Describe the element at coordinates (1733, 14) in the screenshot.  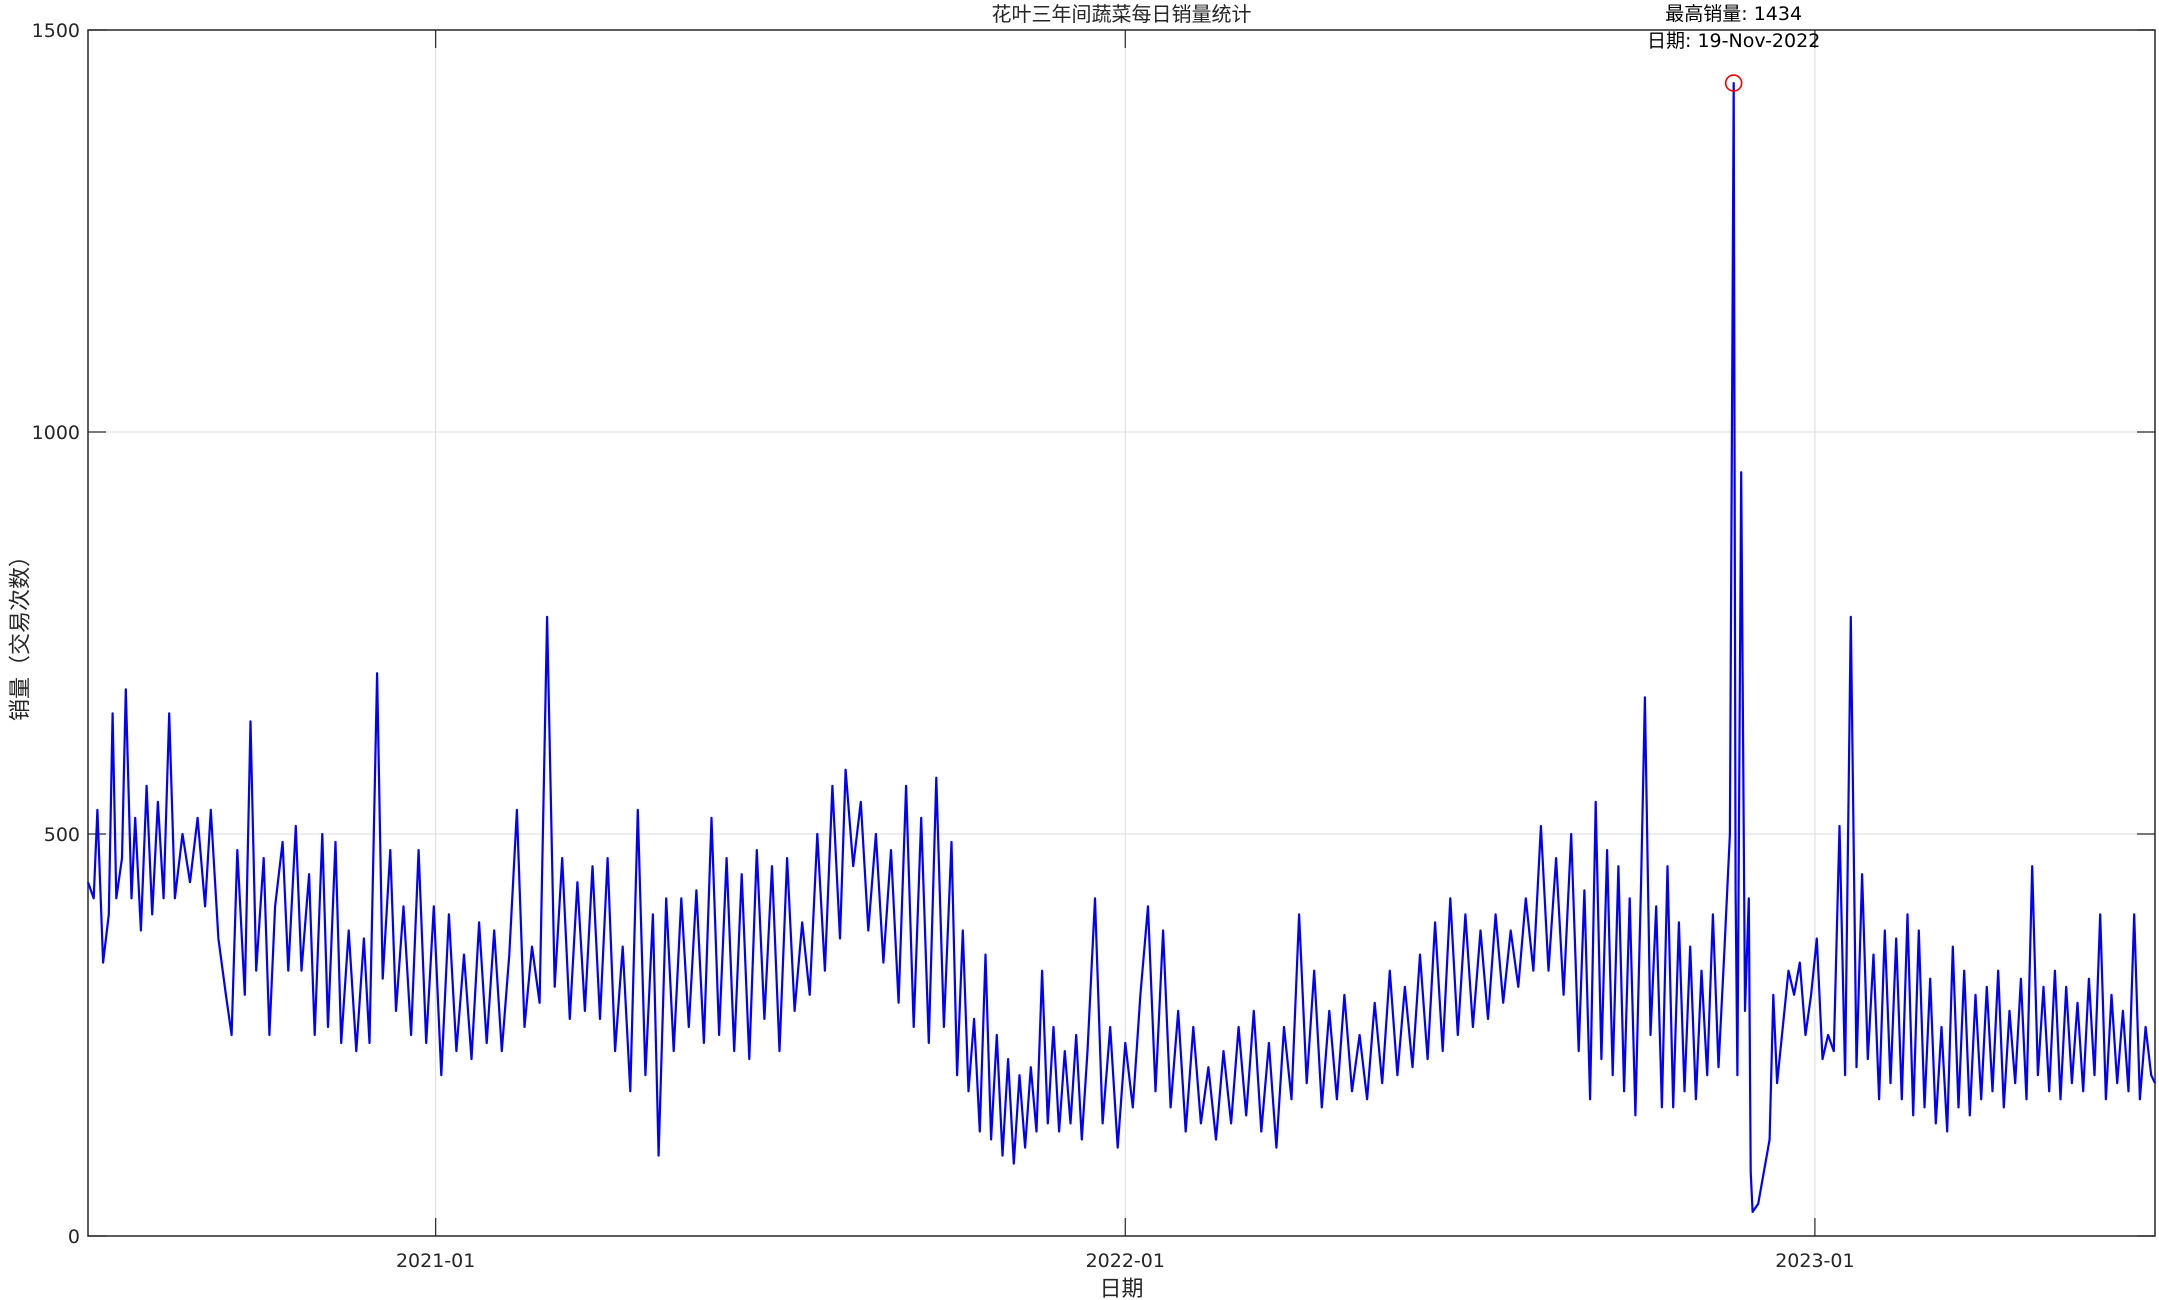
I see `max-value-label: 最高销量: 1434` at that location.